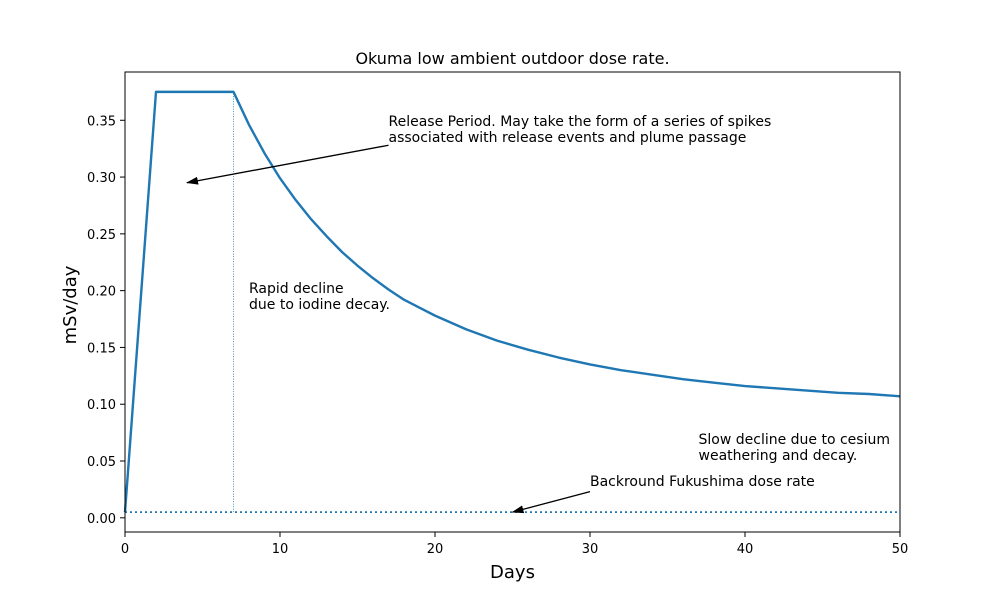 The height and width of the screenshot is (600, 1000). I want to click on x-axis-title: Days, so click(512, 572).